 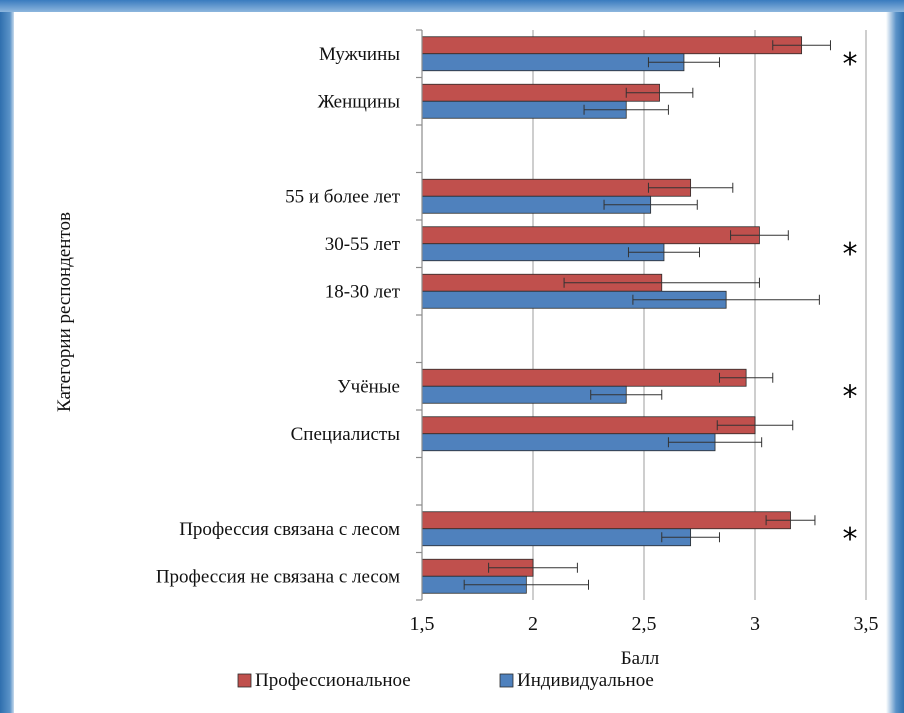 I want to click on significance-markers: * * * *, so click(x=850, y=302).